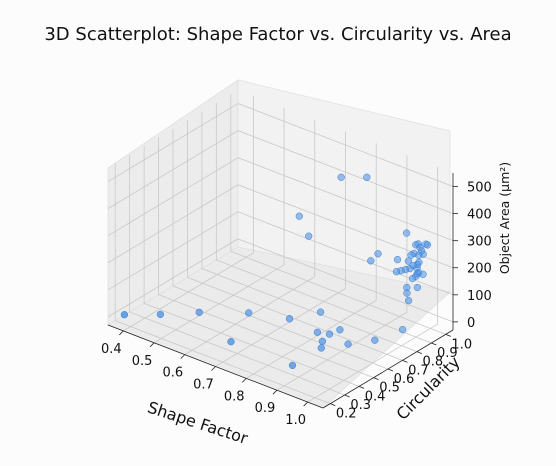  Describe the element at coordinates (234, 396) in the screenshot. I see `x-tick-label: 0.8` at that location.